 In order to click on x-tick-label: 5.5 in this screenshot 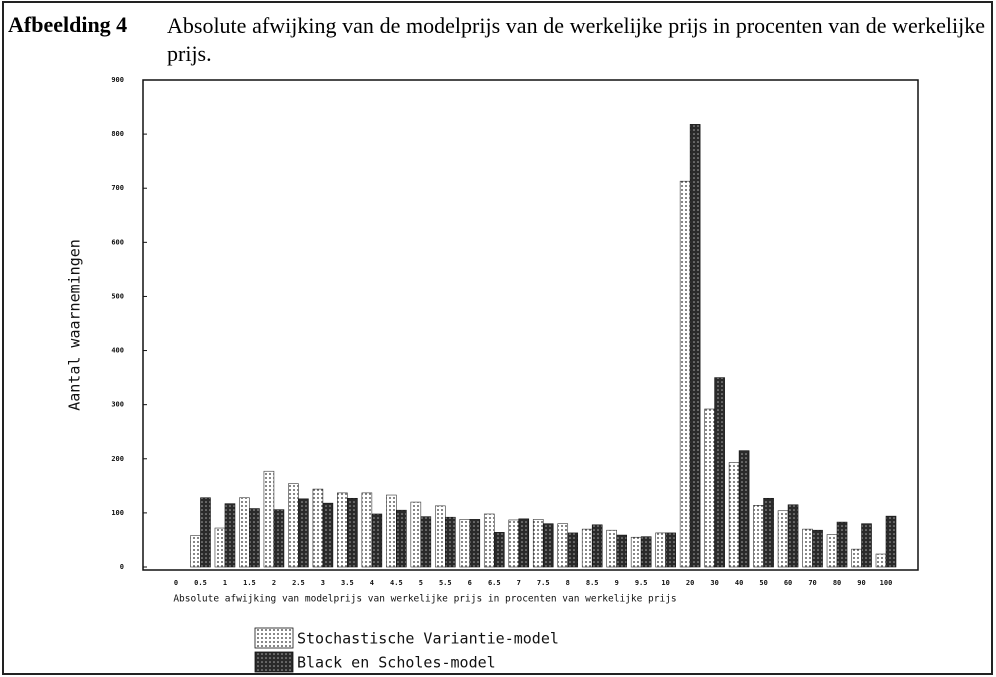, I will do `click(445, 583)`.